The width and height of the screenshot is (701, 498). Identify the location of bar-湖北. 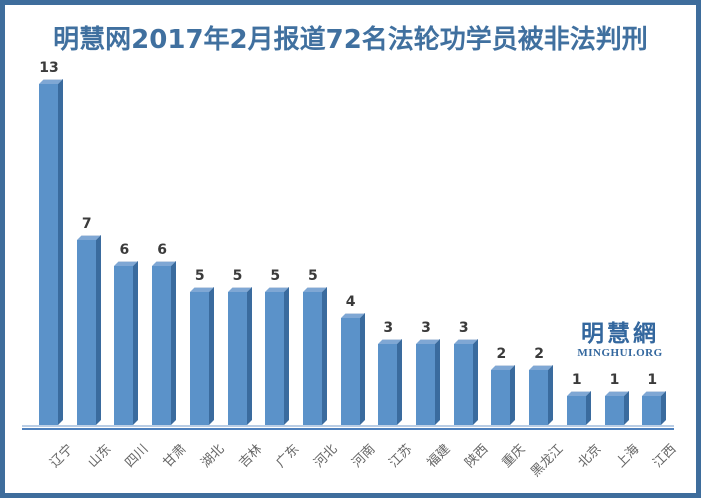
(201, 356).